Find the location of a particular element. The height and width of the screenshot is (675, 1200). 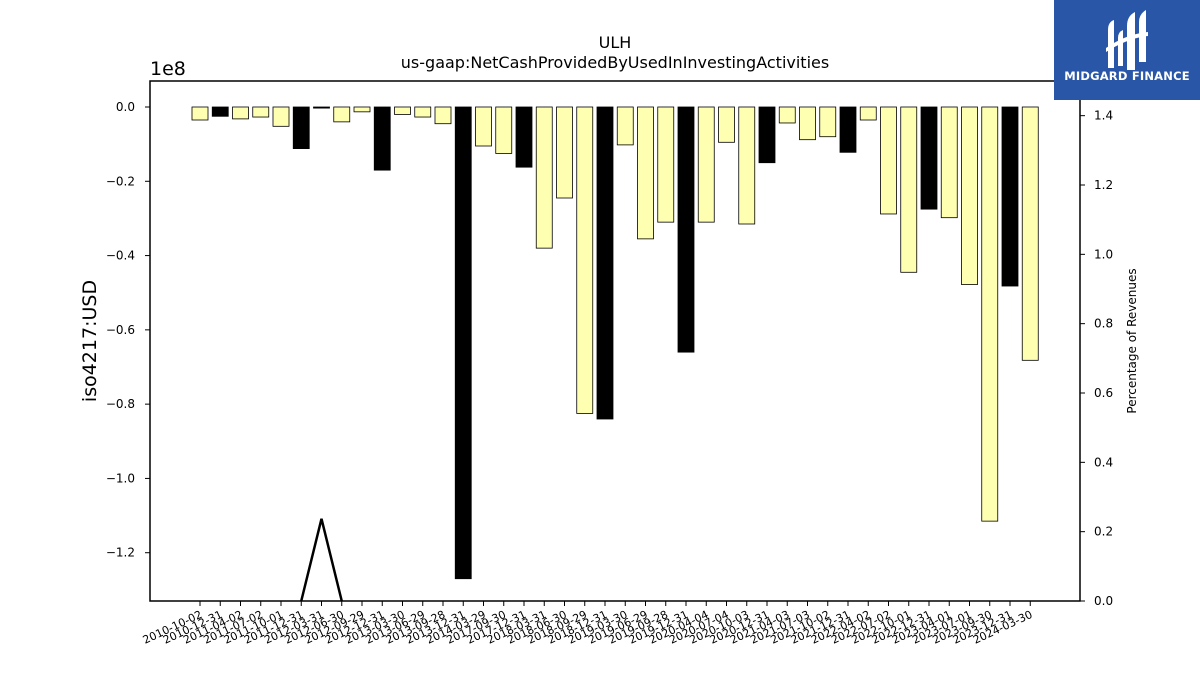

y2-tick-label: 1.4 is located at coordinates (1103, 116).